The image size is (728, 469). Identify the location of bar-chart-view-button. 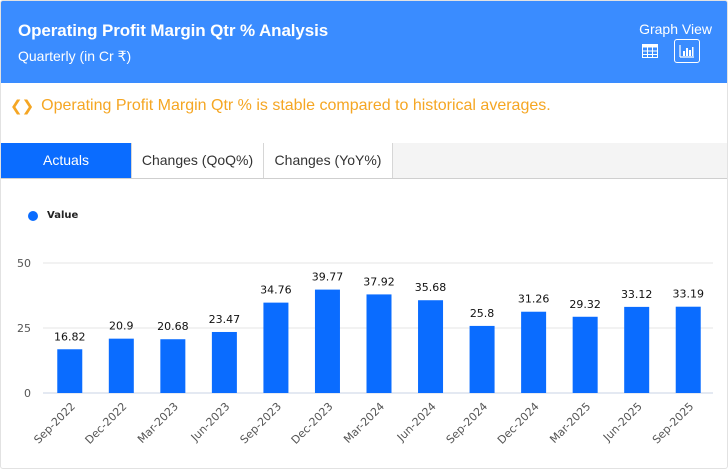
(687, 51).